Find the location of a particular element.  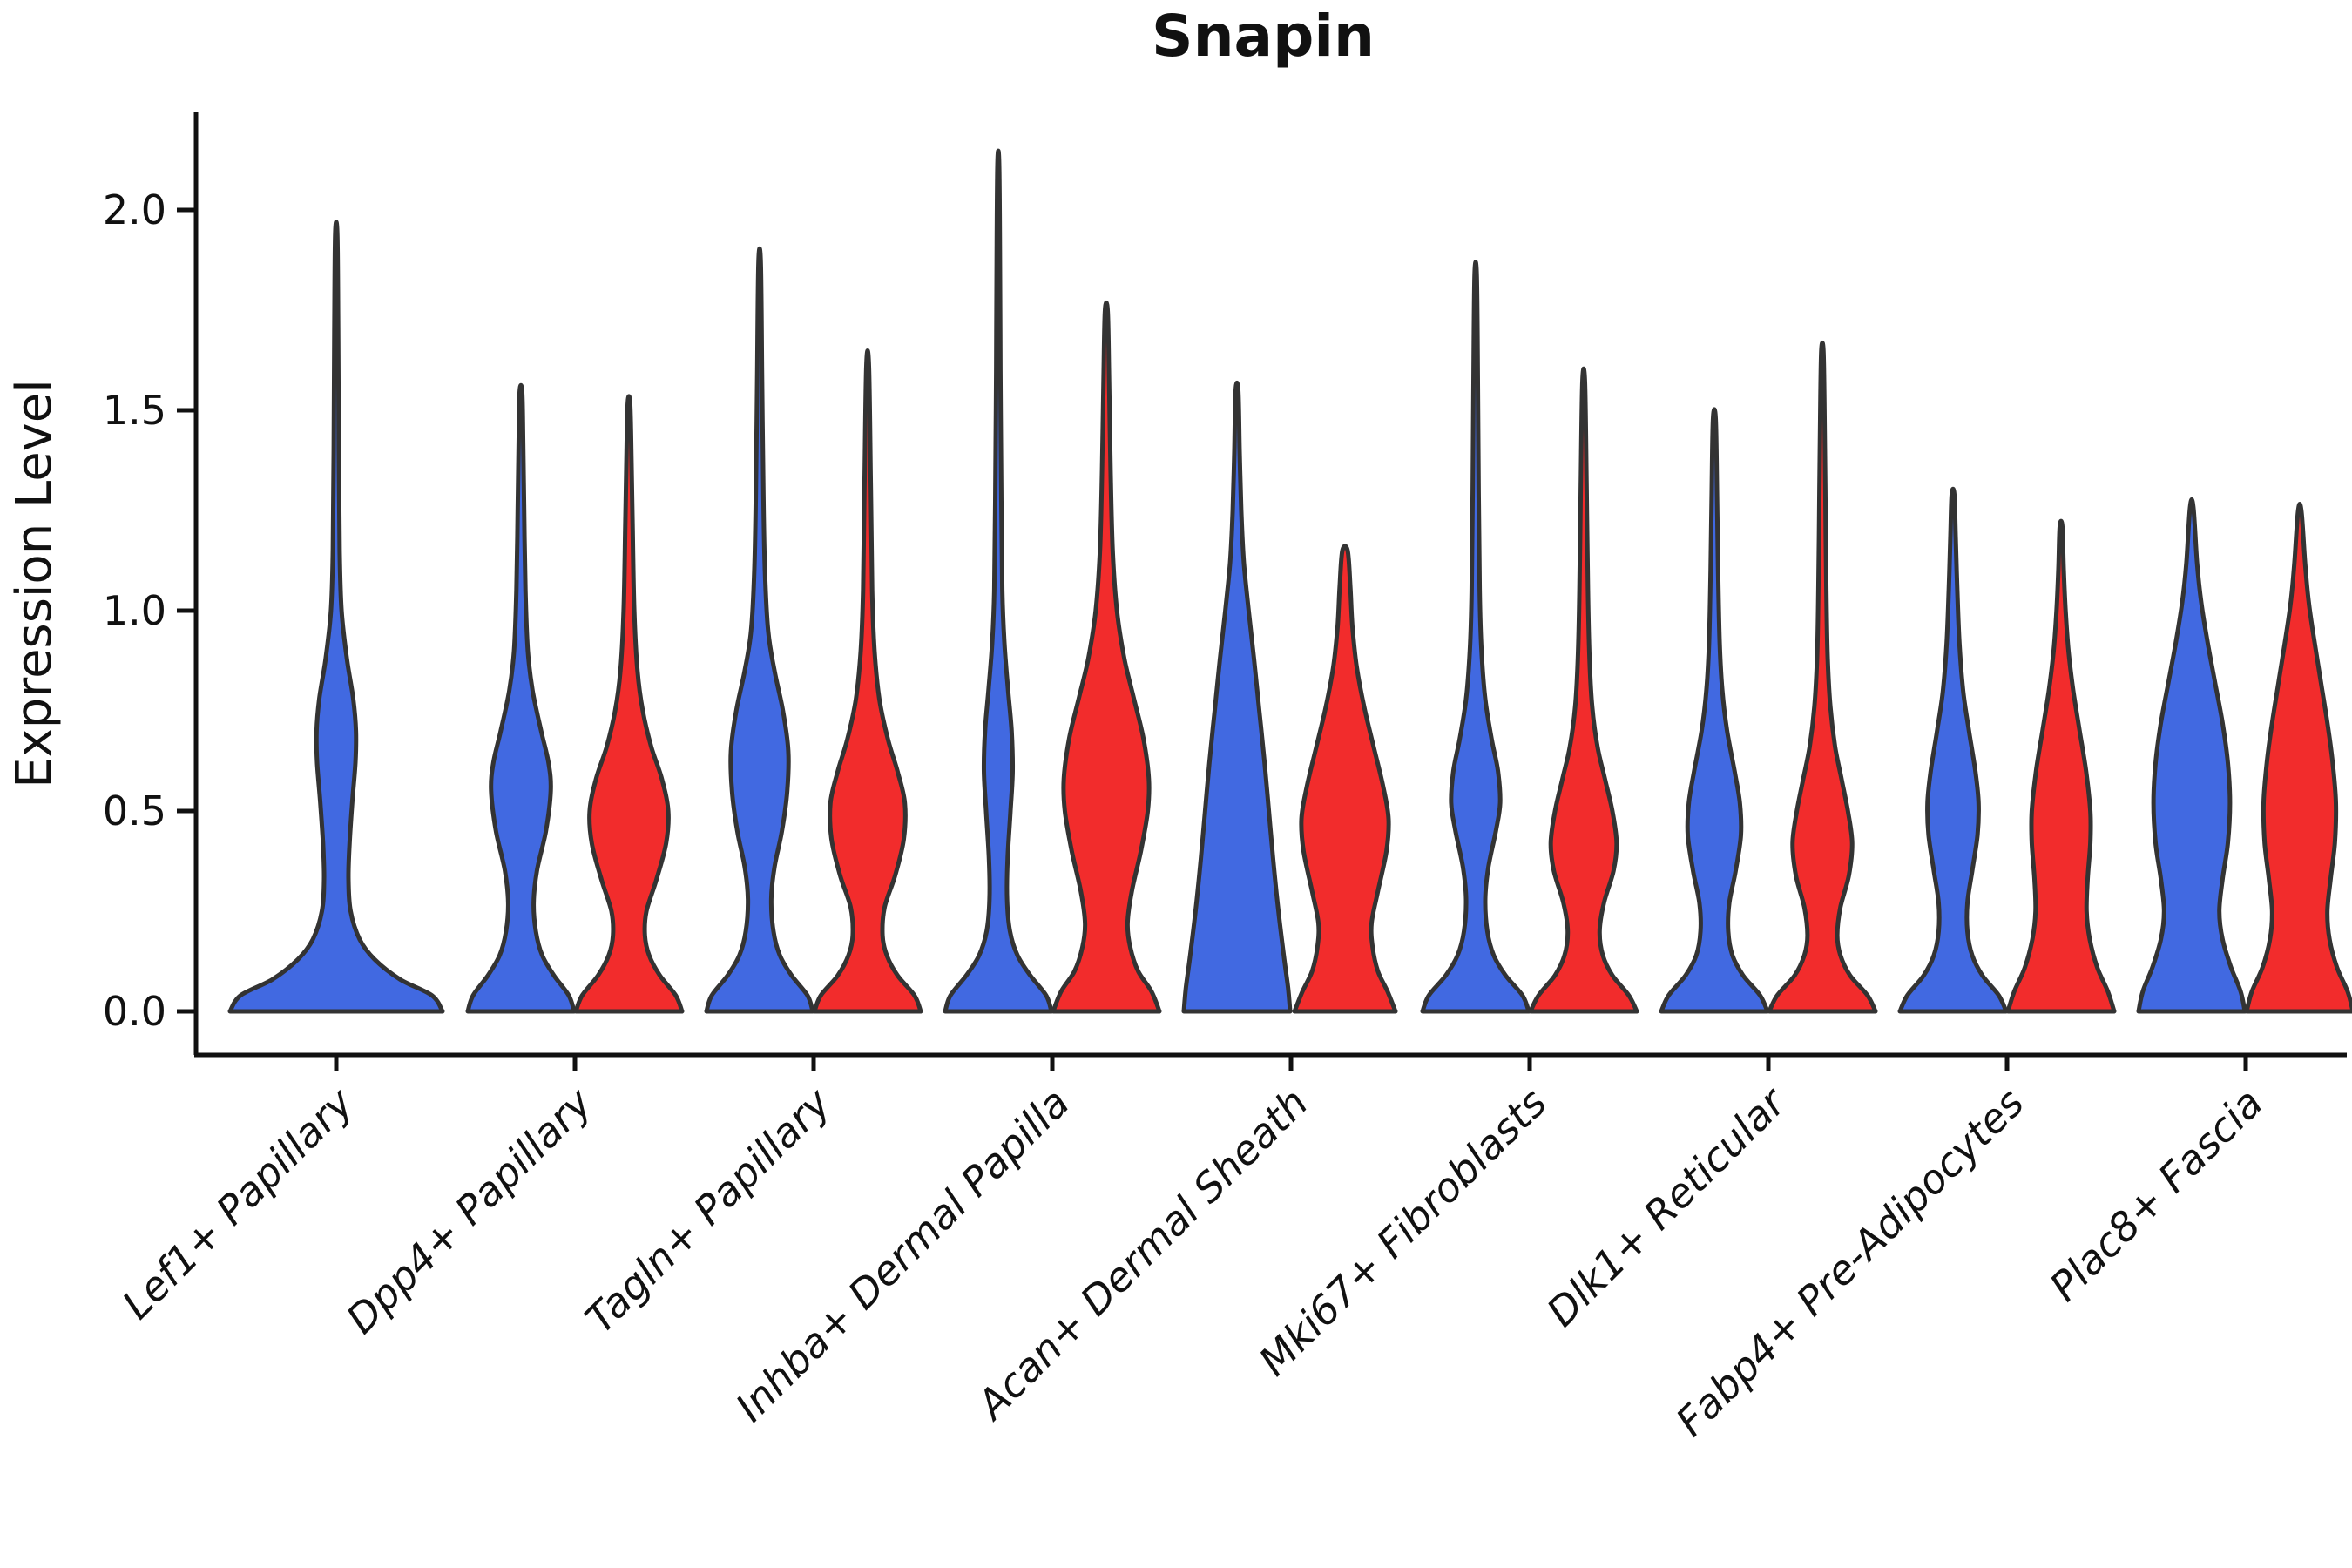

y-axis-label: Expression Level is located at coordinates (34, 583).